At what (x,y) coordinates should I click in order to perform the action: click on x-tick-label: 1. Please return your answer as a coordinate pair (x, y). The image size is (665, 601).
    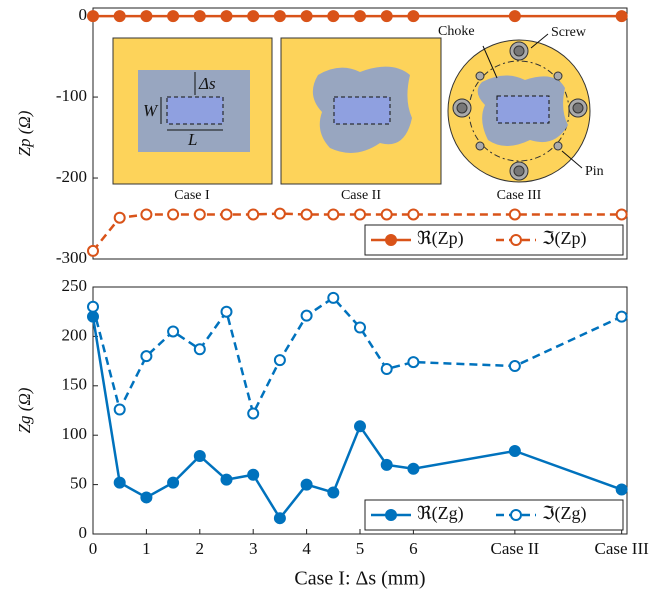
    Looking at the image, I should click on (146, 548).